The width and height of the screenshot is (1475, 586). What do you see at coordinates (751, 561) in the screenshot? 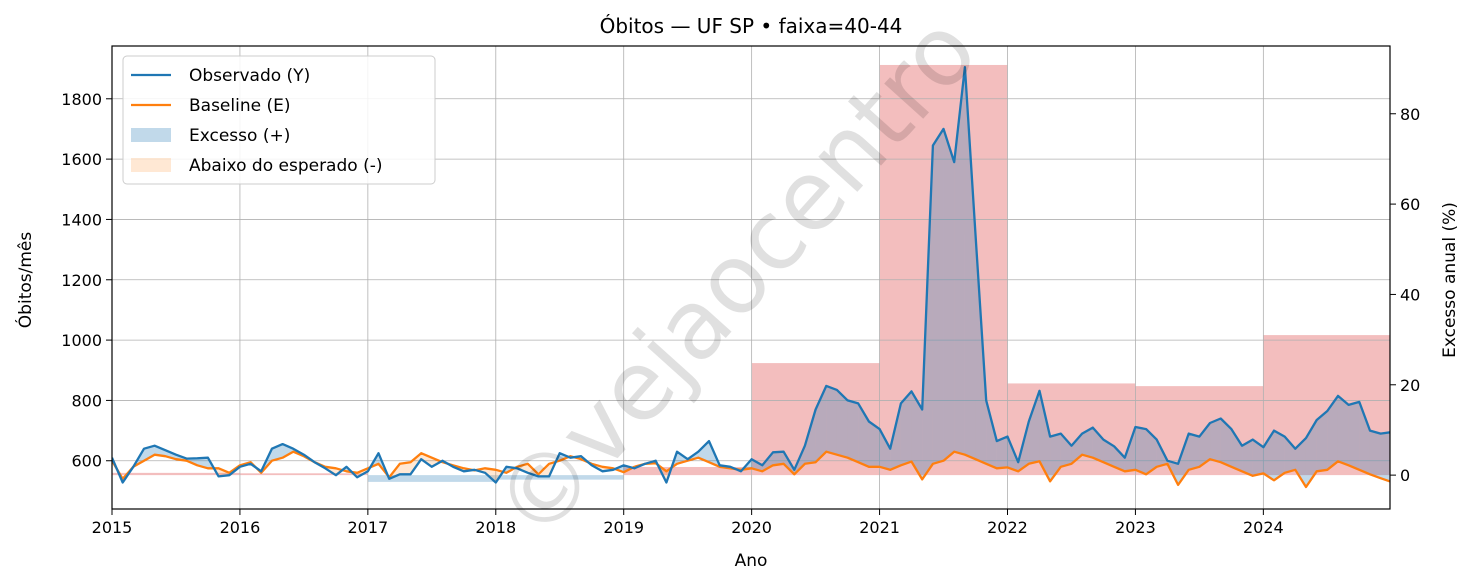
I see `x-axis-label: Ano` at bounding box center [751, 561].